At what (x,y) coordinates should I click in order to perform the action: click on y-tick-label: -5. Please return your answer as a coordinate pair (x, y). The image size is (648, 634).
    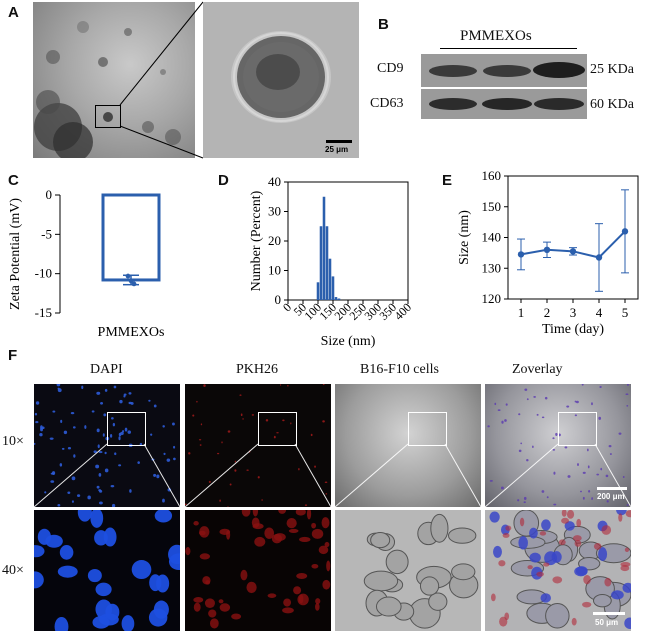
    Looking at the image, I should click on (46, 233).